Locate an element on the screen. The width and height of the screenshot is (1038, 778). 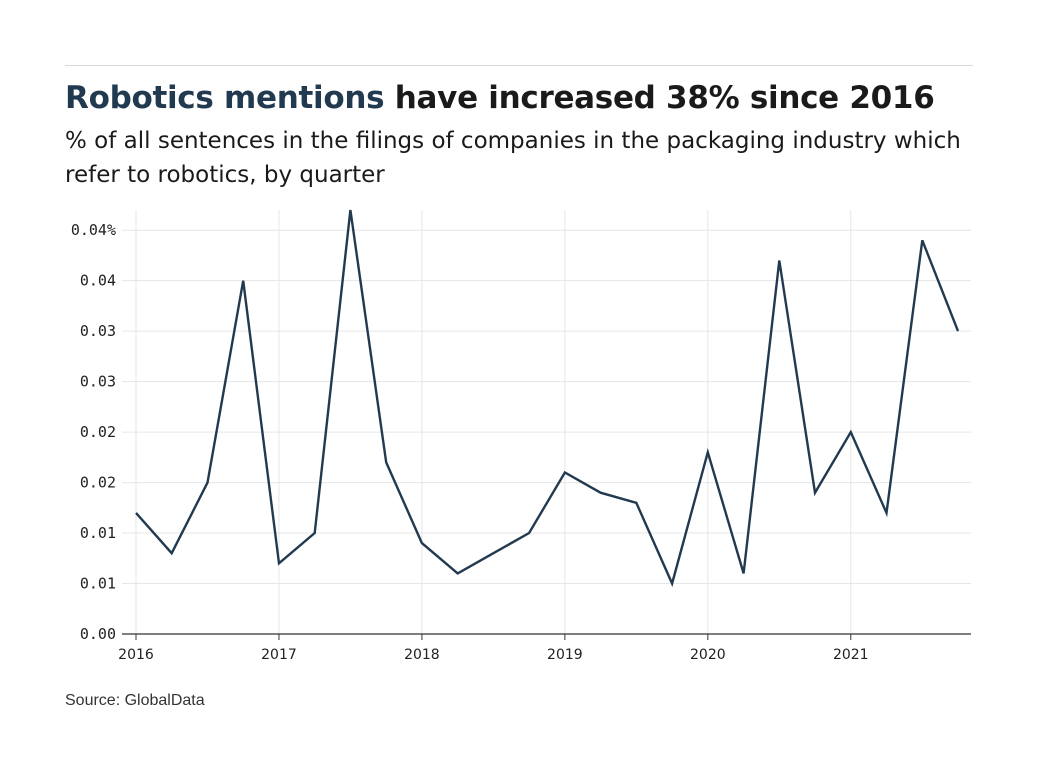
x-tick-label: 2020 is located at coordinates (708, 655).